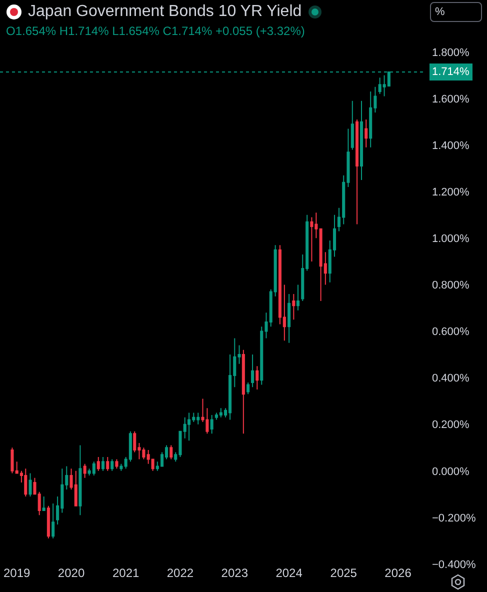 The height and width of the screenshot is (592, 487). Describe the element at coordinates (451, 192) in the screenshot. I see `y-tick-label: 1.200%` at that location.